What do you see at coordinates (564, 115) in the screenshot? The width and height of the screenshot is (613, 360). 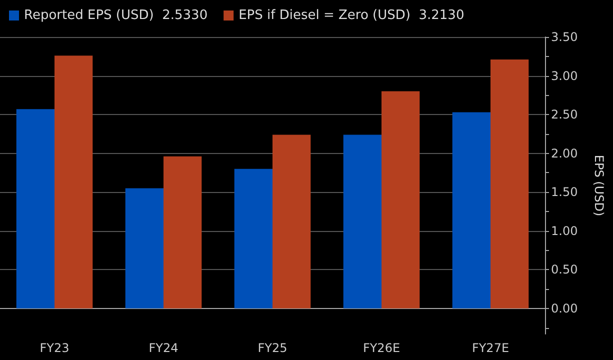 I see `y-tick-label: 2.50` at bounding box center [564, 115].